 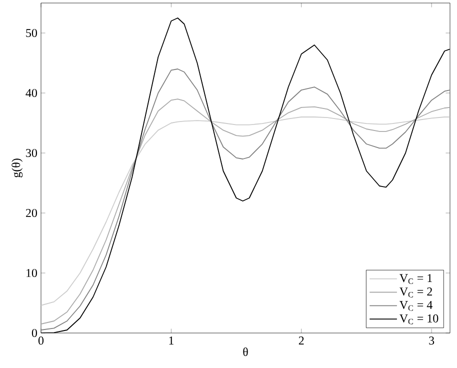 What do you see at coordinates (416, 293) in the screenshot?
I see `legend-label: V$_{C}$ = 2` at bounding box center [416, 293].